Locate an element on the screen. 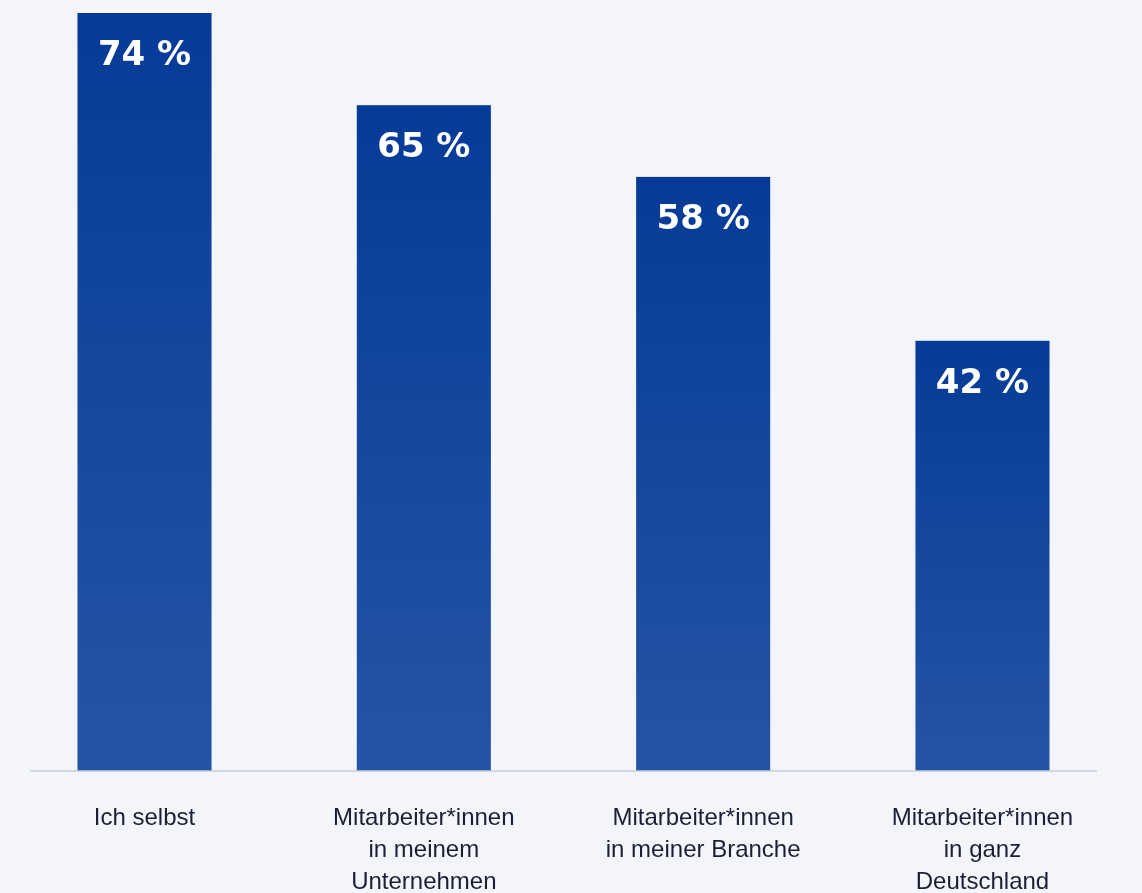 The image size is (1142, 893). data-label: 74 % is located at coordinates (144, 53).